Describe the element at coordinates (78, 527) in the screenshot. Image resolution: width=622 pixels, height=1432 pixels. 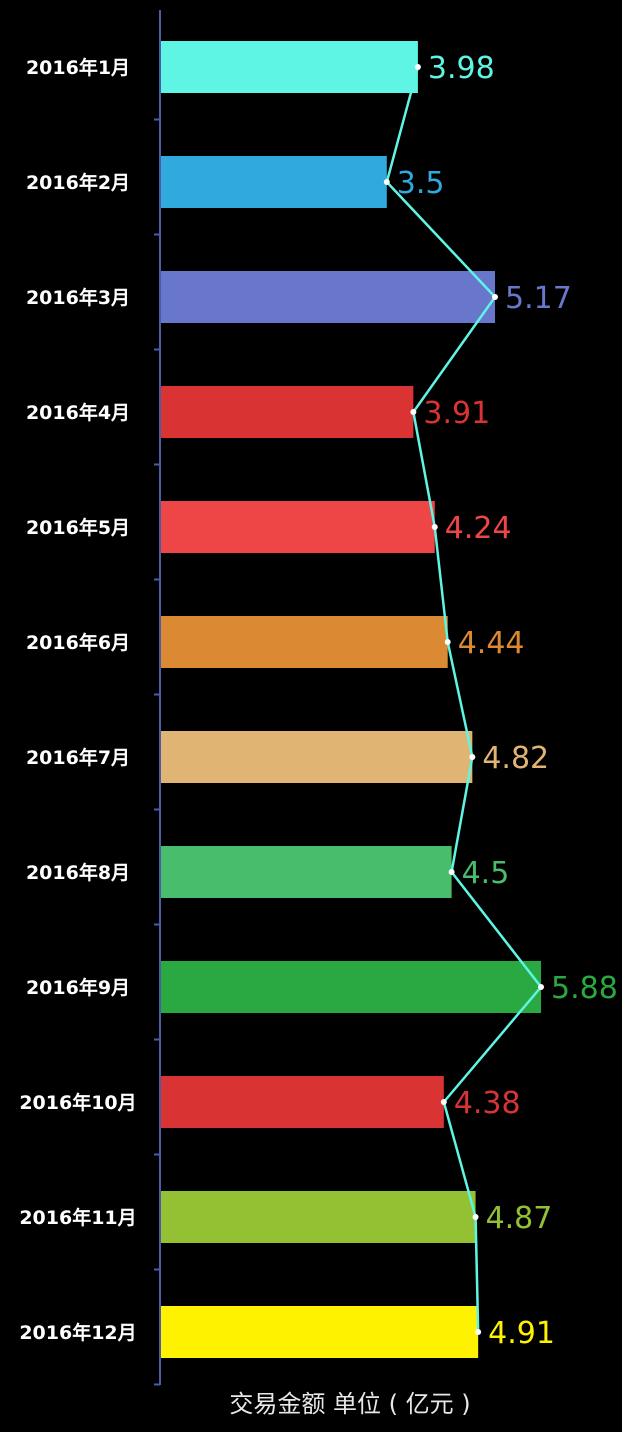
I see `category-label-5: 2016年5月` at that location.